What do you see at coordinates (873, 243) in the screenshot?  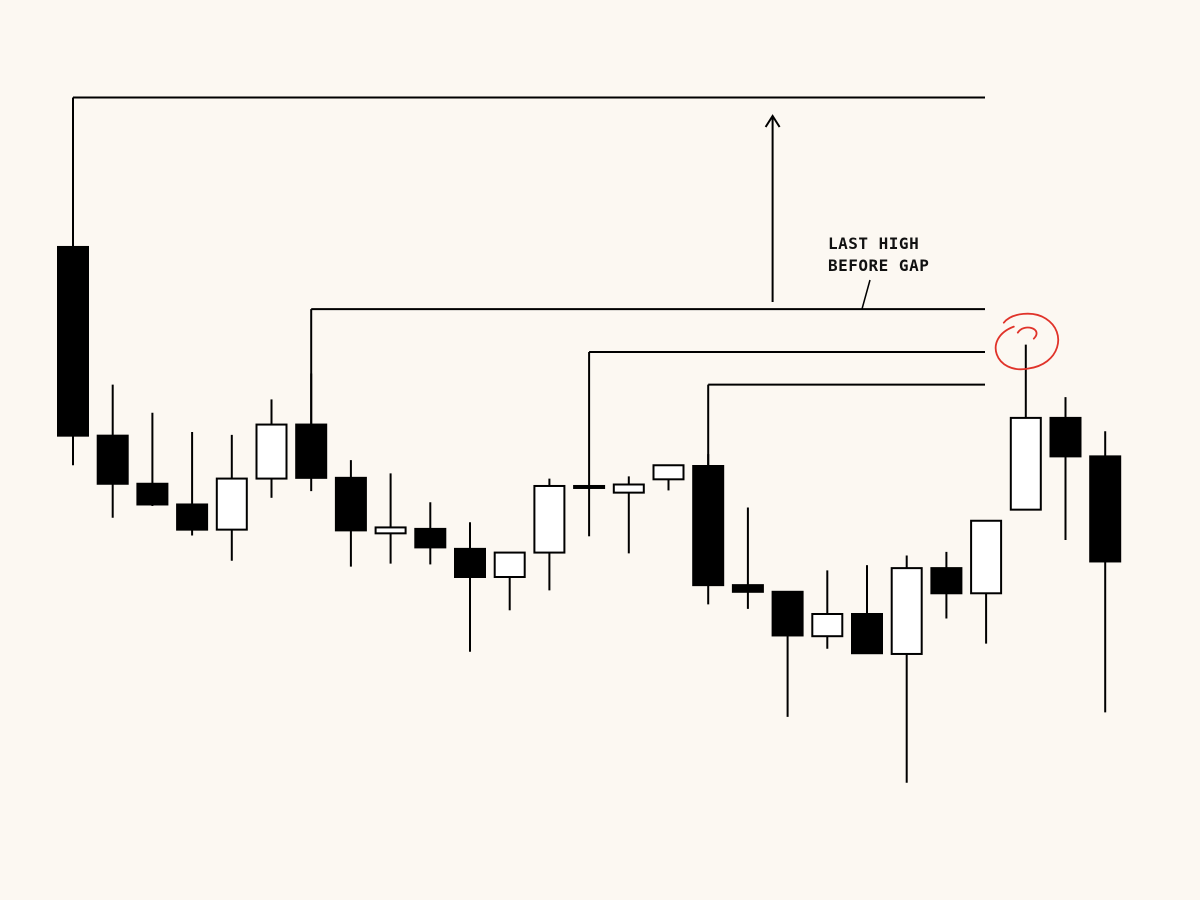 I see `annotation-text-line-0: LAST HIGH` at bounding box center [873, 243].